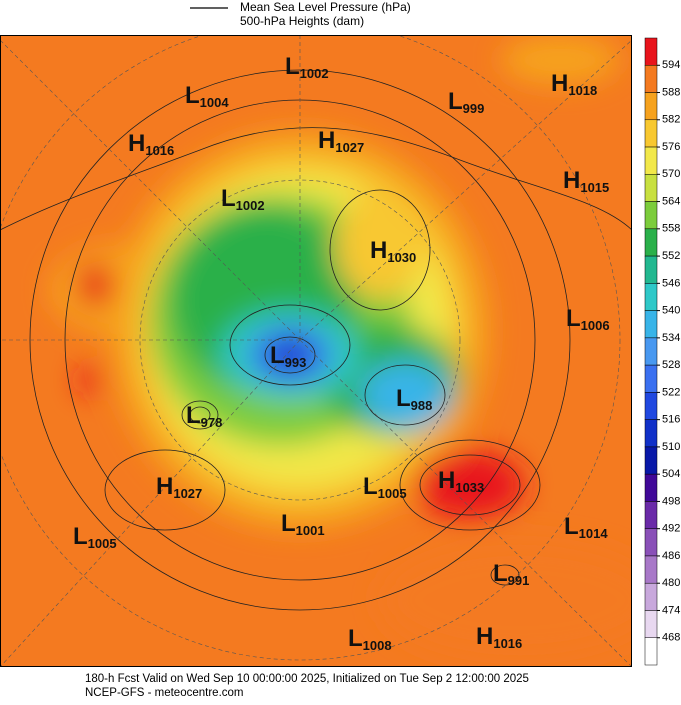 The image size is (681, 705). Describe the element at coordinates (671, 311) in the screenshot. I see `colorbar-label: 540` at that location.